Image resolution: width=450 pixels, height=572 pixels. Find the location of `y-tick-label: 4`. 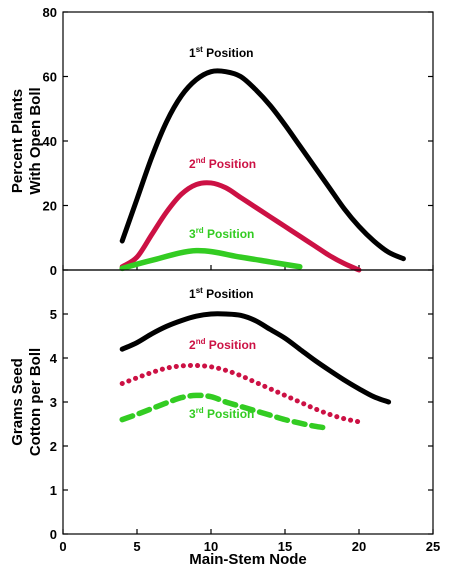

y-tick-label: 4 is located at coordinates (54, 358).